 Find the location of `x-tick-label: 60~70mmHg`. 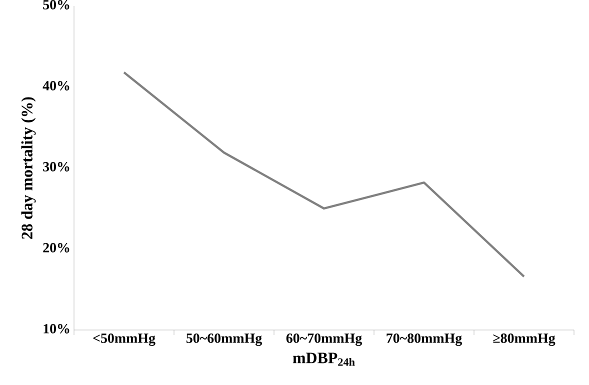

x-tick-label: 60~70mmHg is located at coordinates (324, 340).